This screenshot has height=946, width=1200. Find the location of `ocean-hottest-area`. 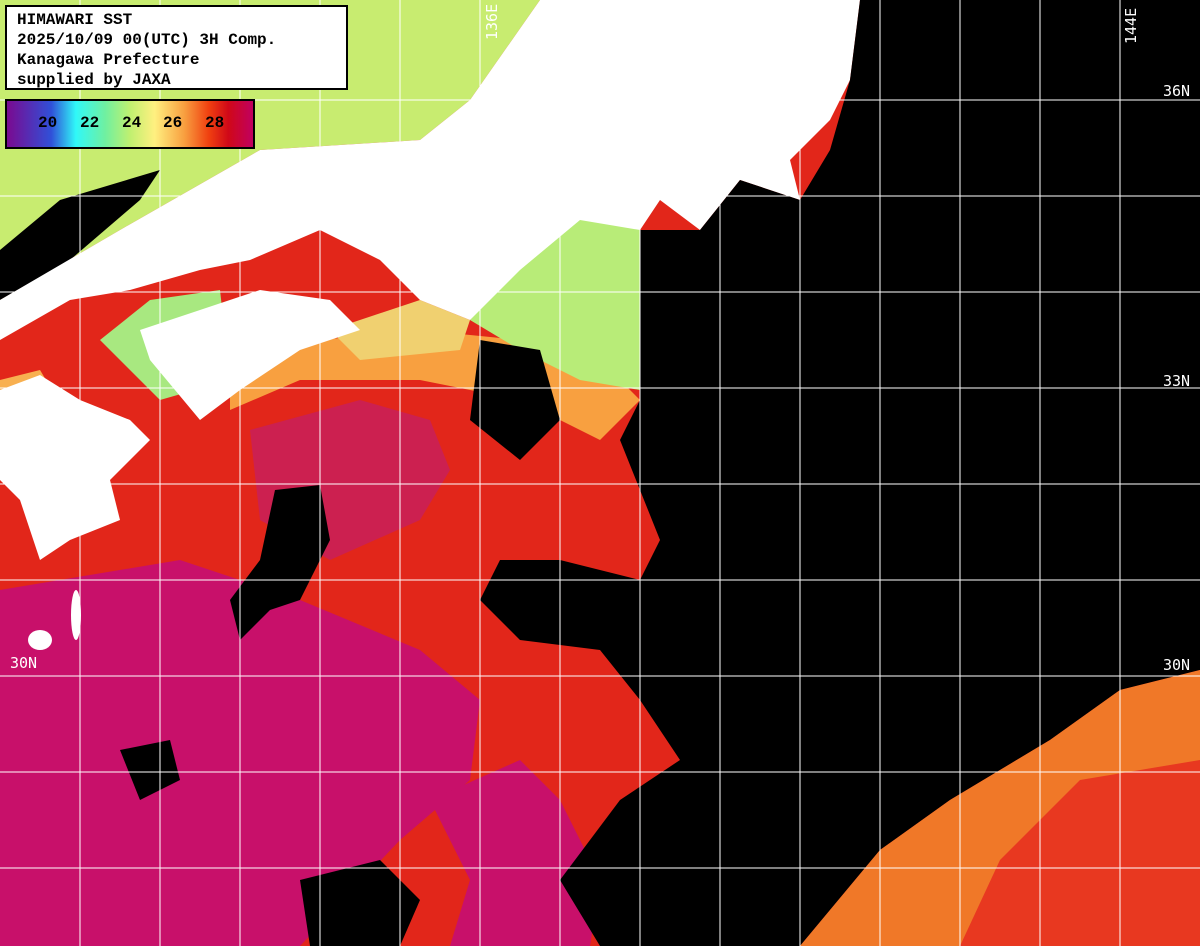

ocean-hottest-area is located at coordinates (515, 853).